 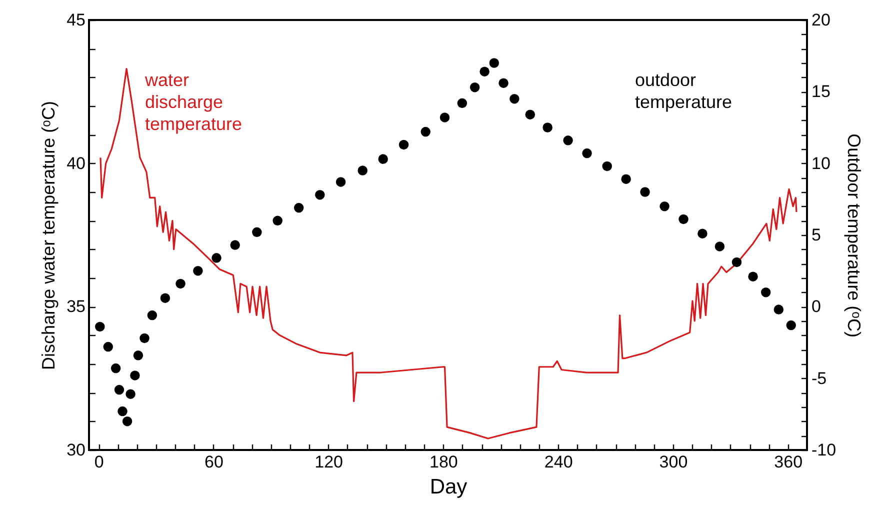 What do you see at coordinates (99, 462) in the screenshot?
I see `x-tick-label: 0` at bounding box center [99, 462].